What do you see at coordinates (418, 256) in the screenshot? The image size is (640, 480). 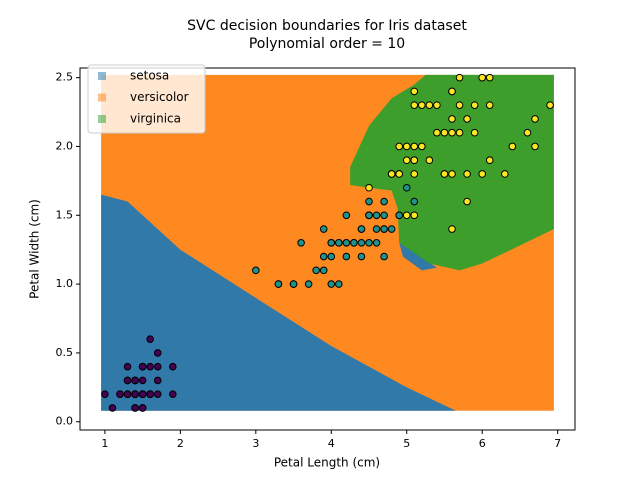 I see `decision-region` at bounding box center [418, 256].